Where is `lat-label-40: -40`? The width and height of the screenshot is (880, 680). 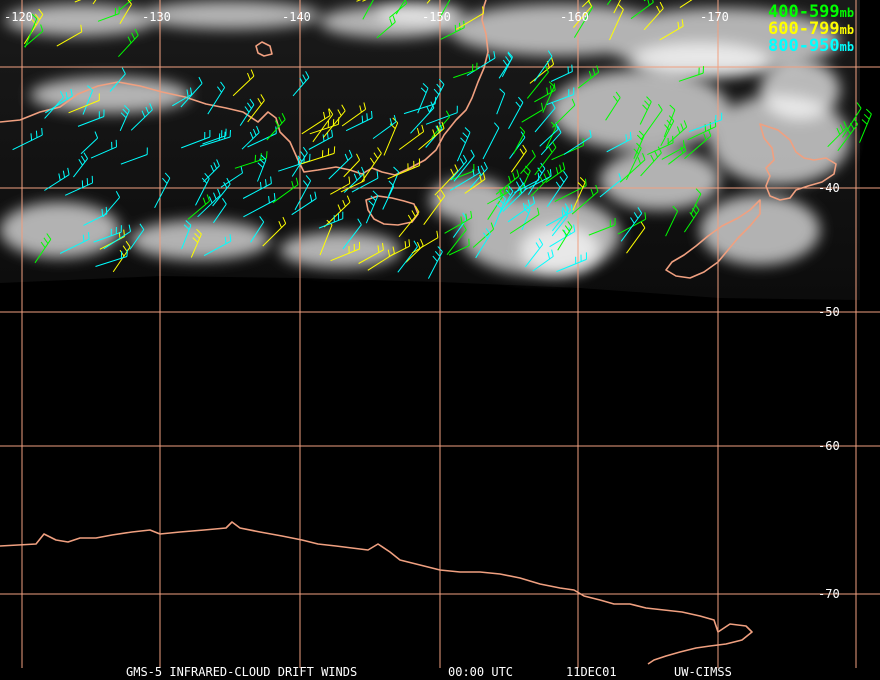 lat-label-40: -40 is located at coordinates (829, 188).